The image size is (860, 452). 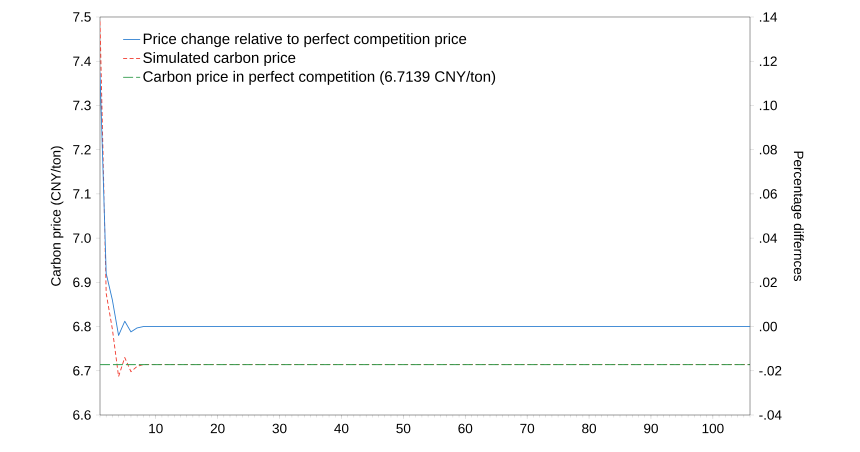 I want to click on y-tick-label: 6.7, so click(x=82, y=371).